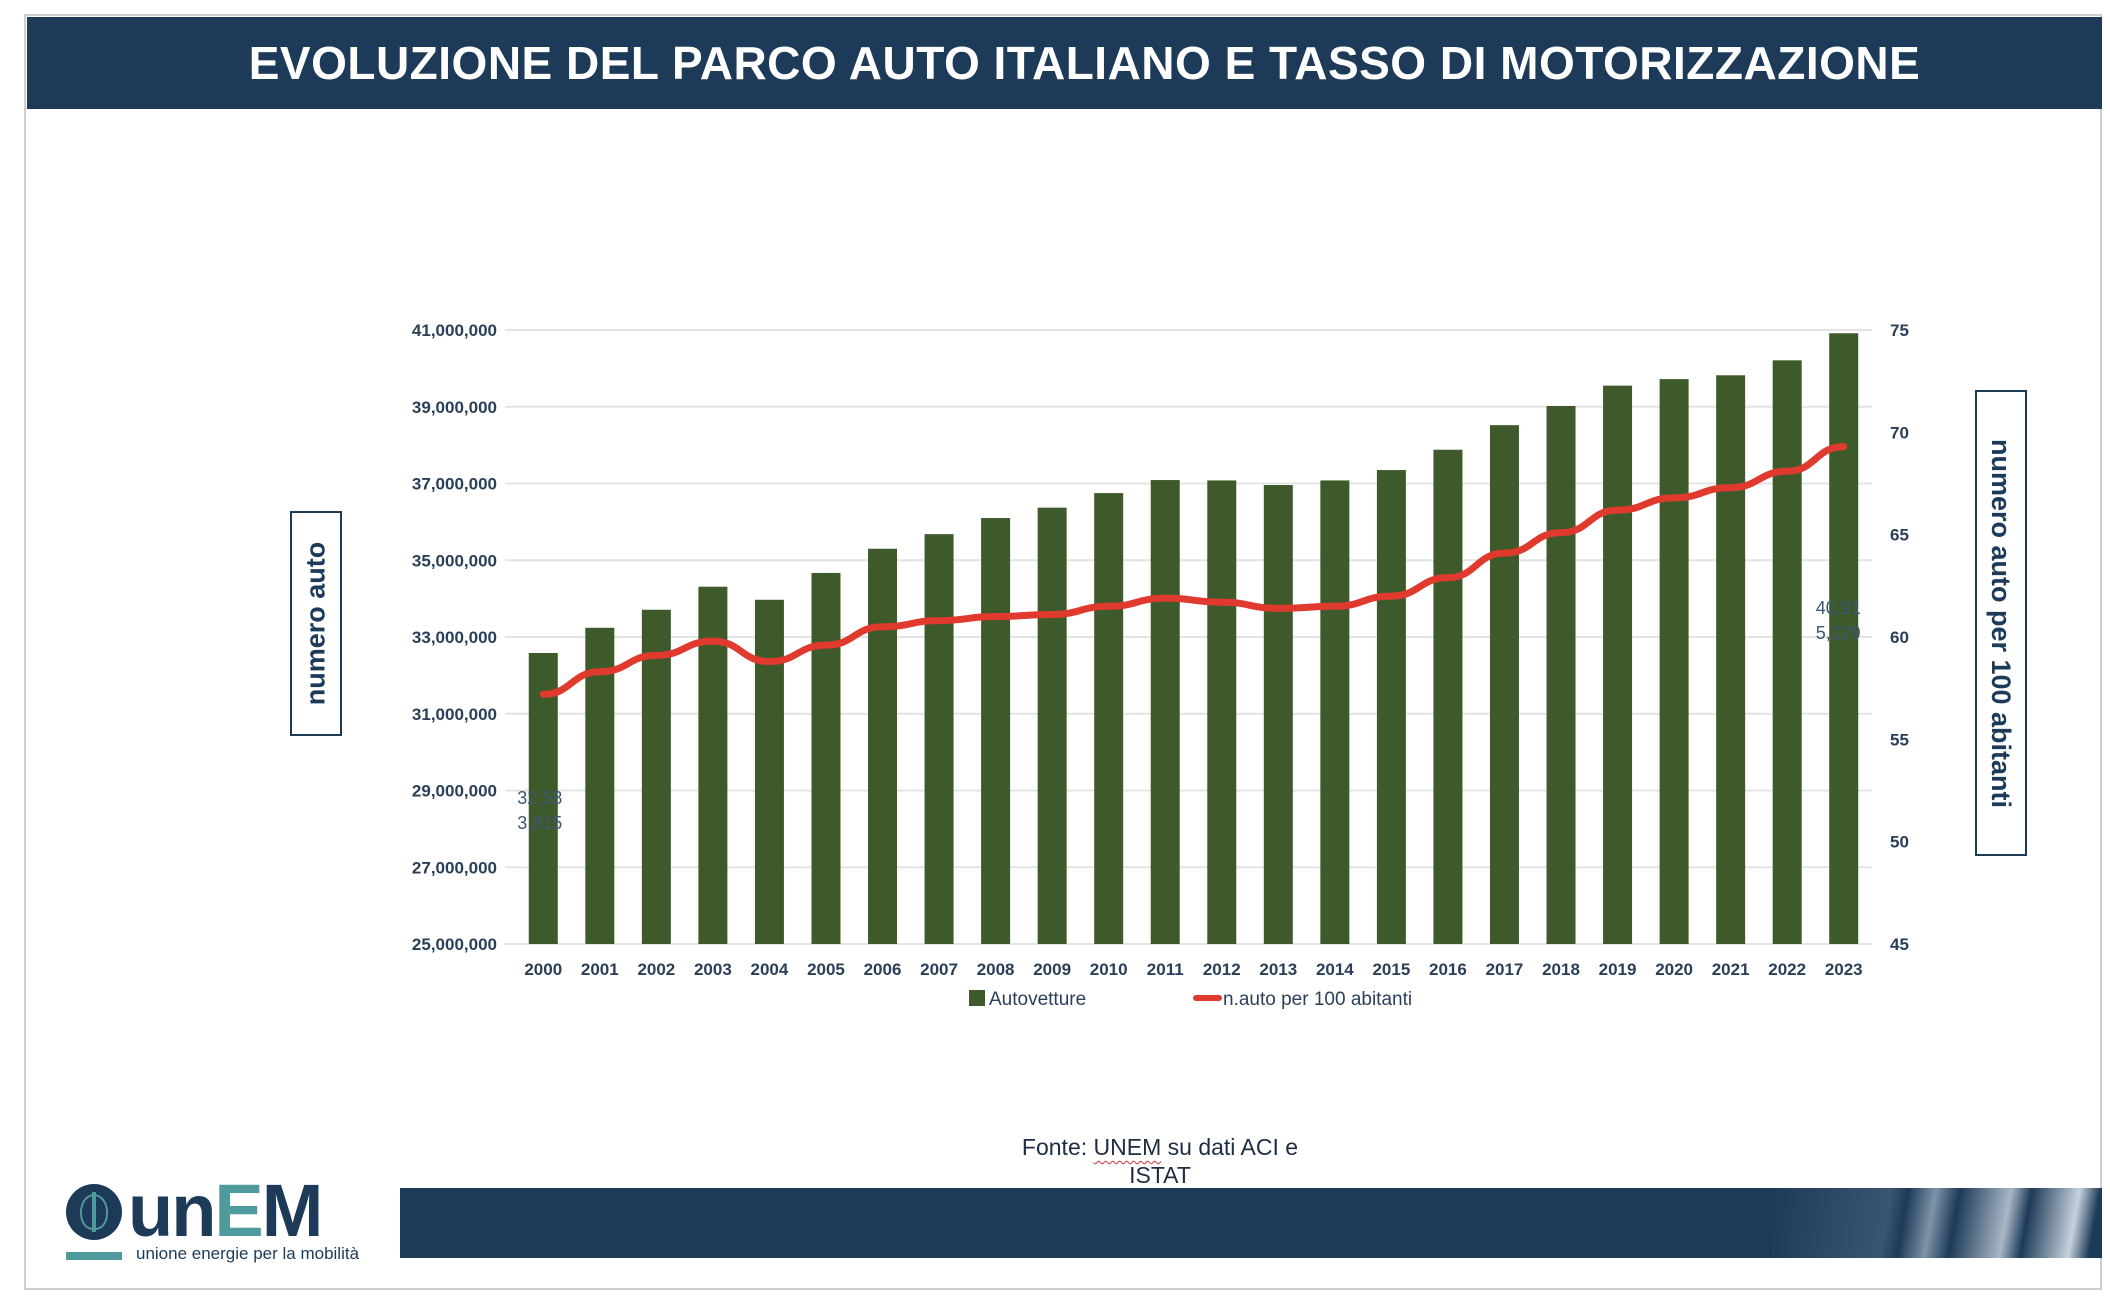  Describe the element at coordinates (1899, 432) in the screenshot. I see `y2-tick-label: 70` at that location.